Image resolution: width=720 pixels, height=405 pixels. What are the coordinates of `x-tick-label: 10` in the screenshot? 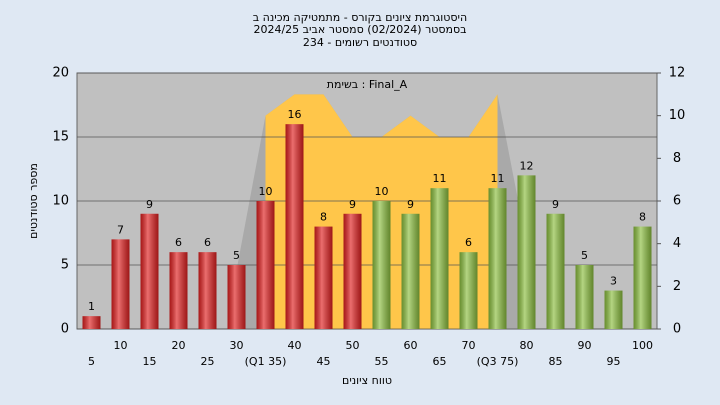 It's located at (121, 345).